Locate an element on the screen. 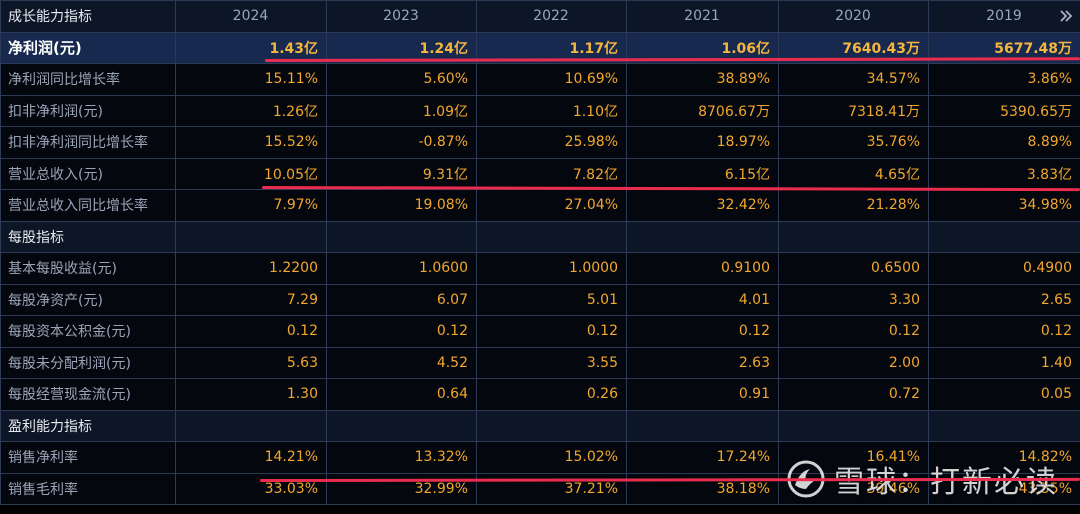 This screenshot has height=514, width=1080. metric-value-cell: 4.52 is located at coordinates (401, 362).